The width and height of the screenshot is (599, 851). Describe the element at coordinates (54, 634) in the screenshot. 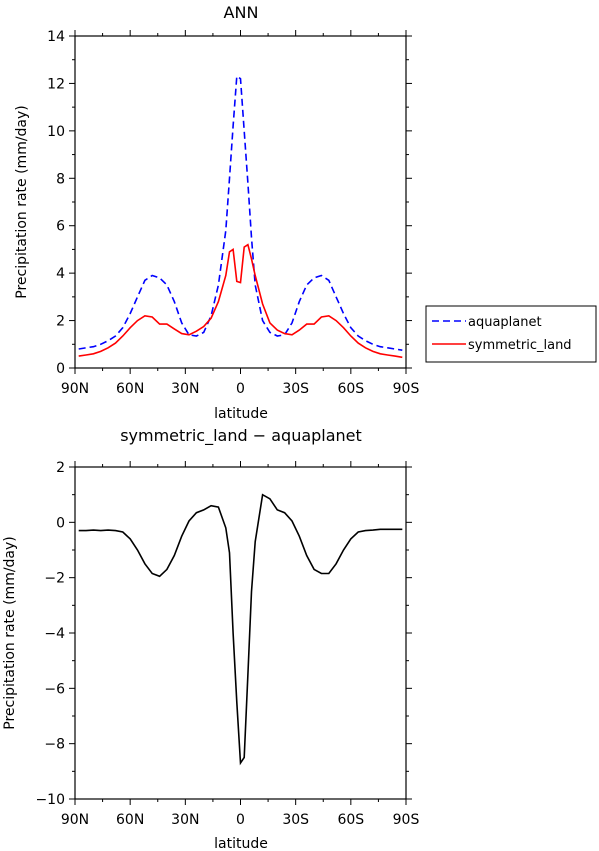

I see `y-tick-label: −4` at that location.